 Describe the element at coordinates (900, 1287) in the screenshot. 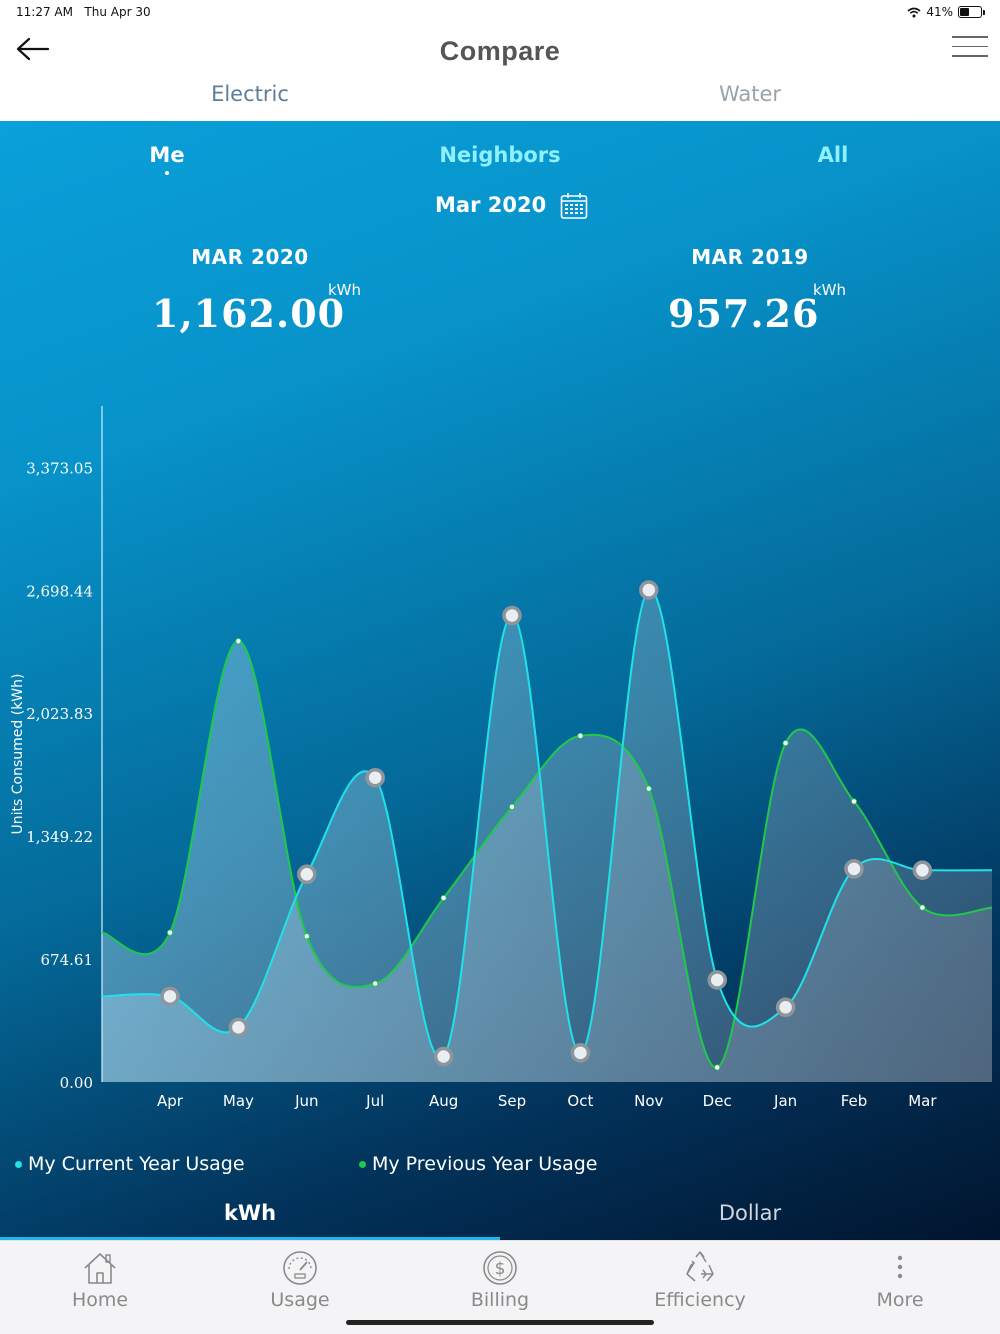

I see `nav-more: More` at that location.